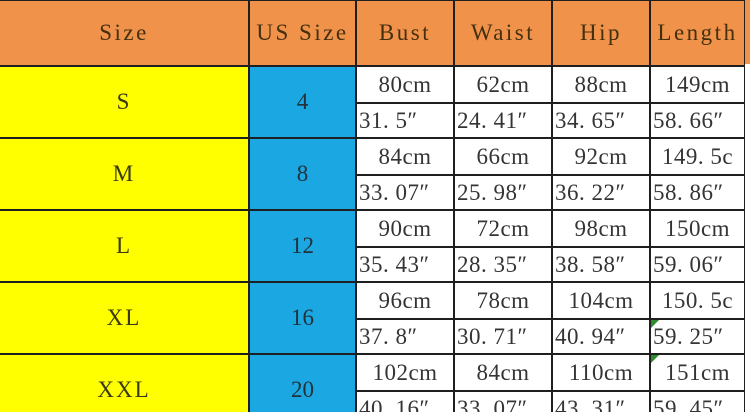 This screenshot has width=750, height=412. I want to click on right-edge-sliver-header, so click(747, 32).